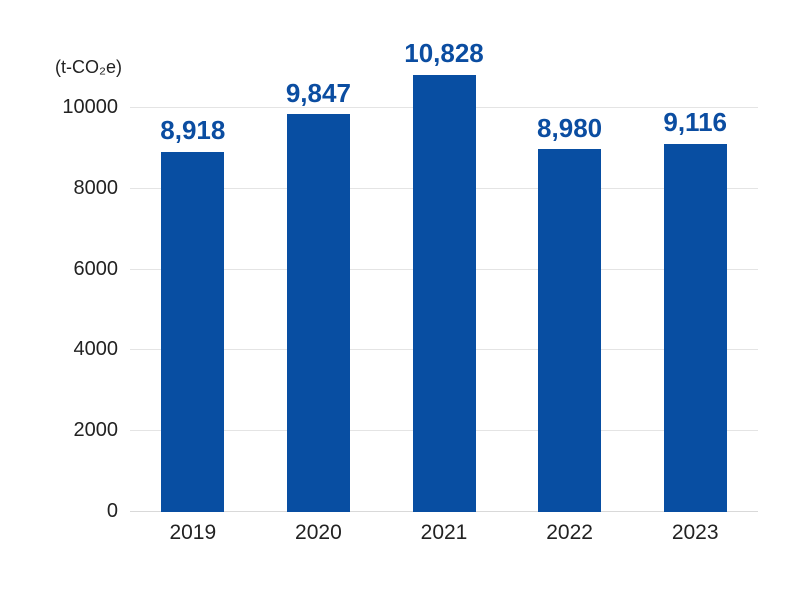 The height and width of the screenshot is (600, 800). What do you see at coordinates (570, 330) in the screenshot?
I see `bar-2022` at bounding box center [570, 330].